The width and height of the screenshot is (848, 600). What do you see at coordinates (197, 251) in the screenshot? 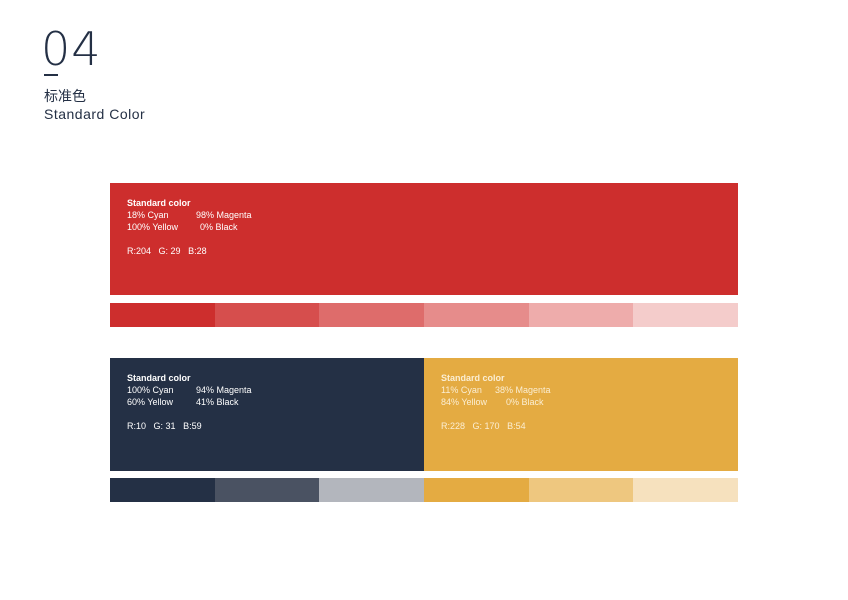
I see `b-value: B:28` at bounding box center [197, 251].